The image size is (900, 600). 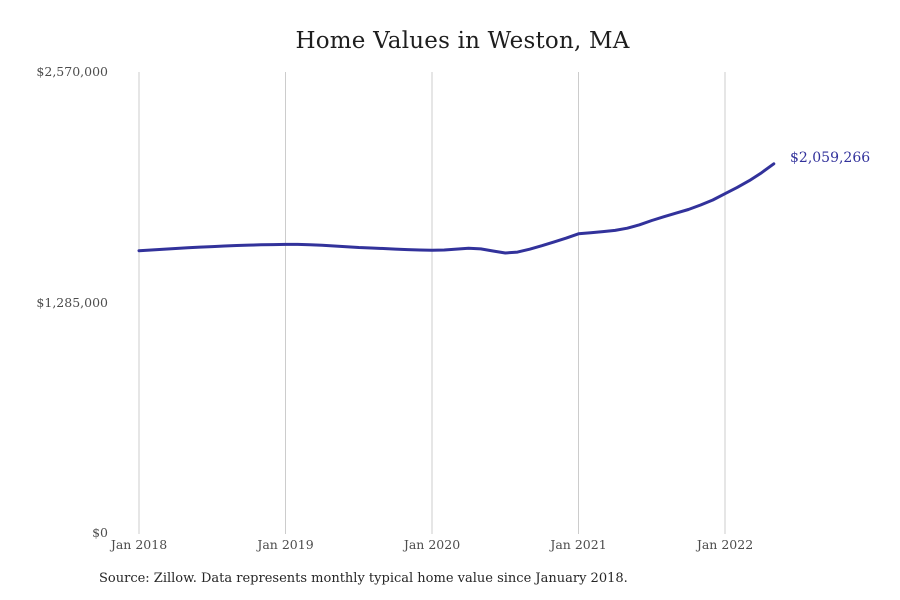 I want to click on home-value-line-series, so click(x=456, y=208).